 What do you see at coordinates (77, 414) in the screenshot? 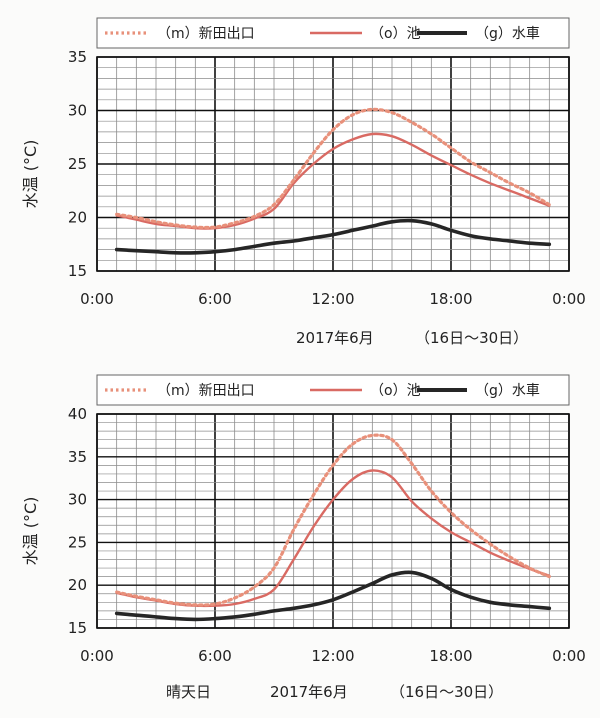
I see `y-tick-label: 40` at bounding box center [77, 414].